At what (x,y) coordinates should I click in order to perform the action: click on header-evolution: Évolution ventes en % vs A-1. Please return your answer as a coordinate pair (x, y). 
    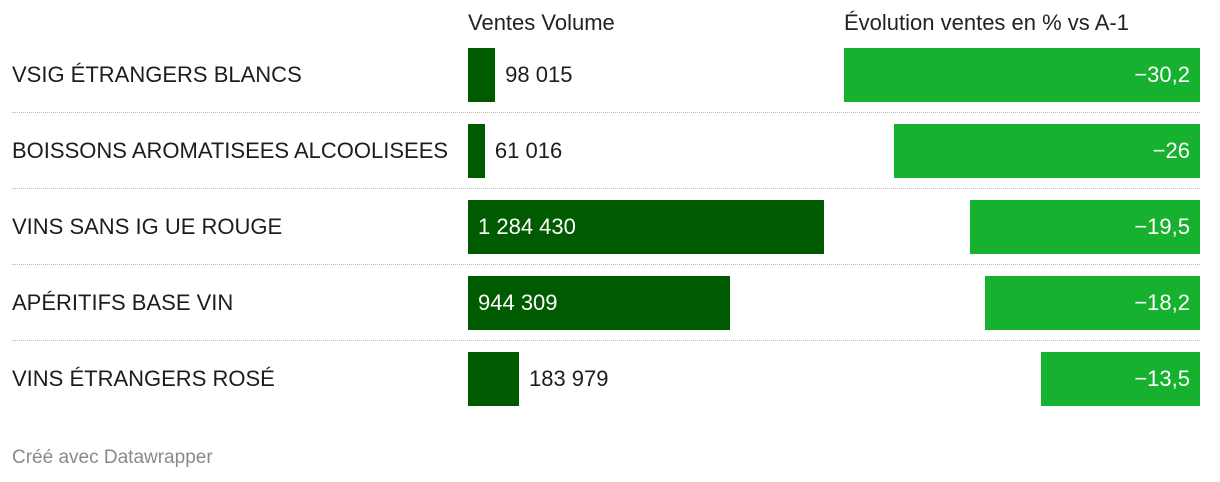
    Looking at the image, I should click on (986, 22).